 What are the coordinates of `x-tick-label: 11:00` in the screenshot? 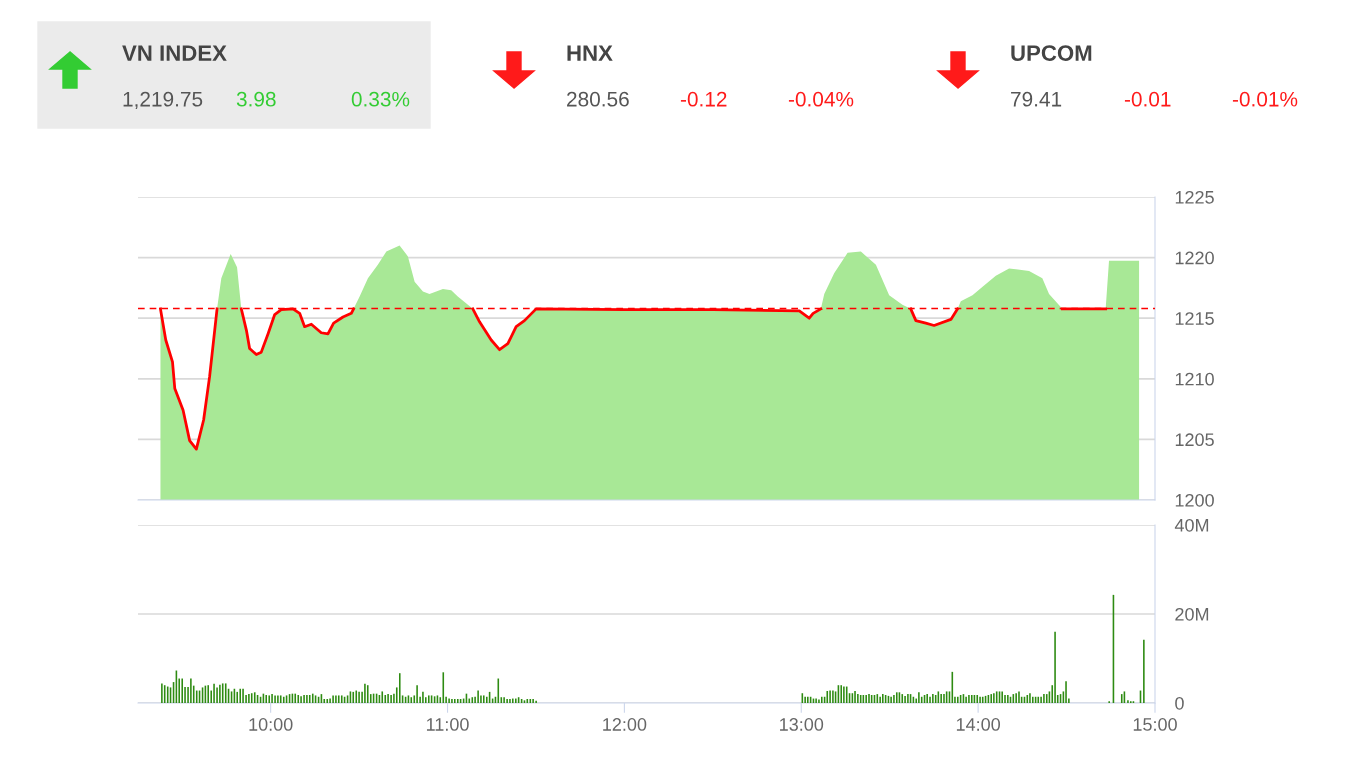 It's located at (447, 724).